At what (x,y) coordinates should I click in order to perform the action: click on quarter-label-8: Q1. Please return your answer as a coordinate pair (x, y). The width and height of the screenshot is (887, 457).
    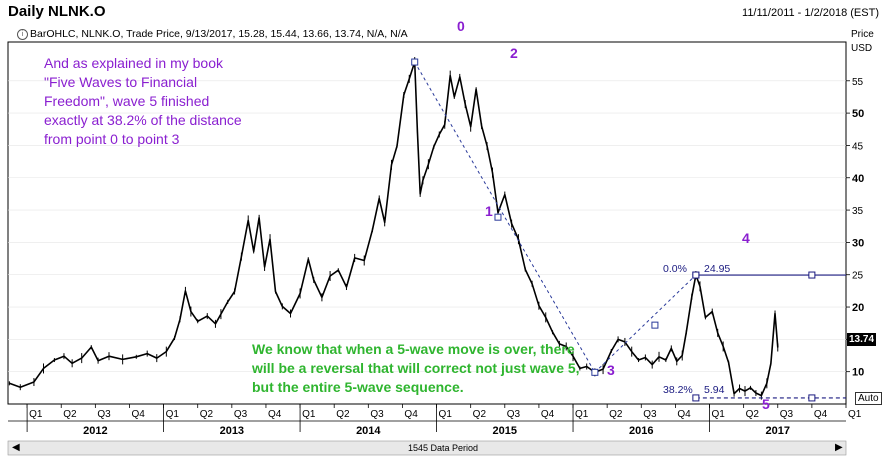
    Looking at the image, I should click on (309, 414).